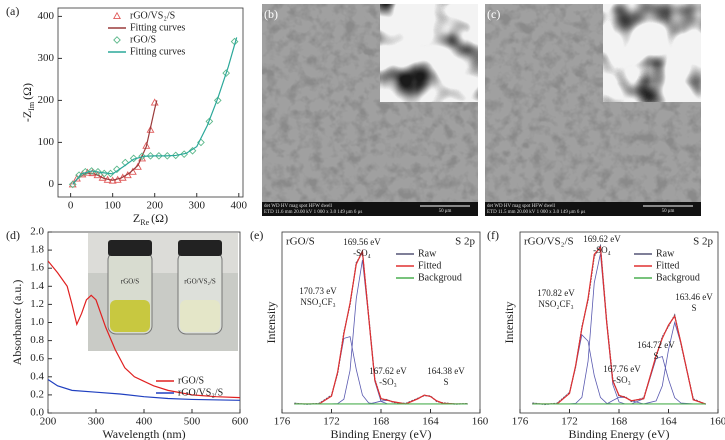 The width and height of the screenshot is (725, 440). What do you see at coordinates (157, 51) in the screenshot?
I see `legend-label: Fitting curves` at bounding box center [157, 51].